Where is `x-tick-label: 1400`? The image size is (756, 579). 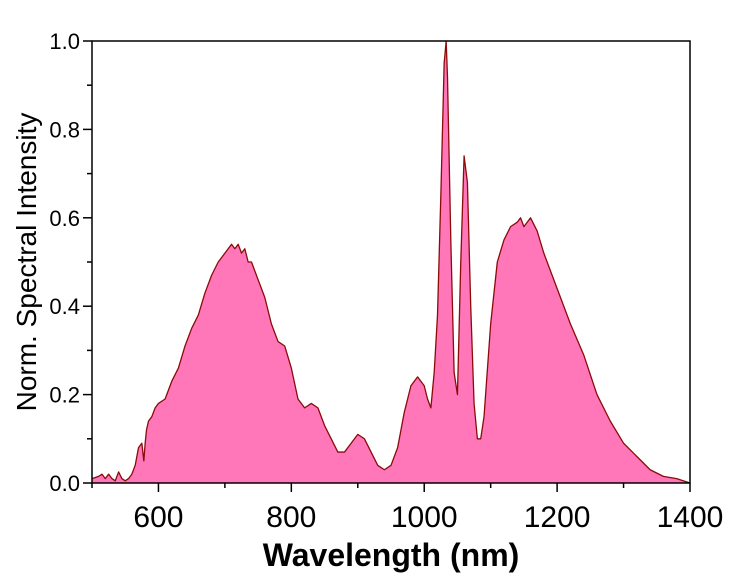 x-tick-label: 1400 is located at coordinates (690, 517).